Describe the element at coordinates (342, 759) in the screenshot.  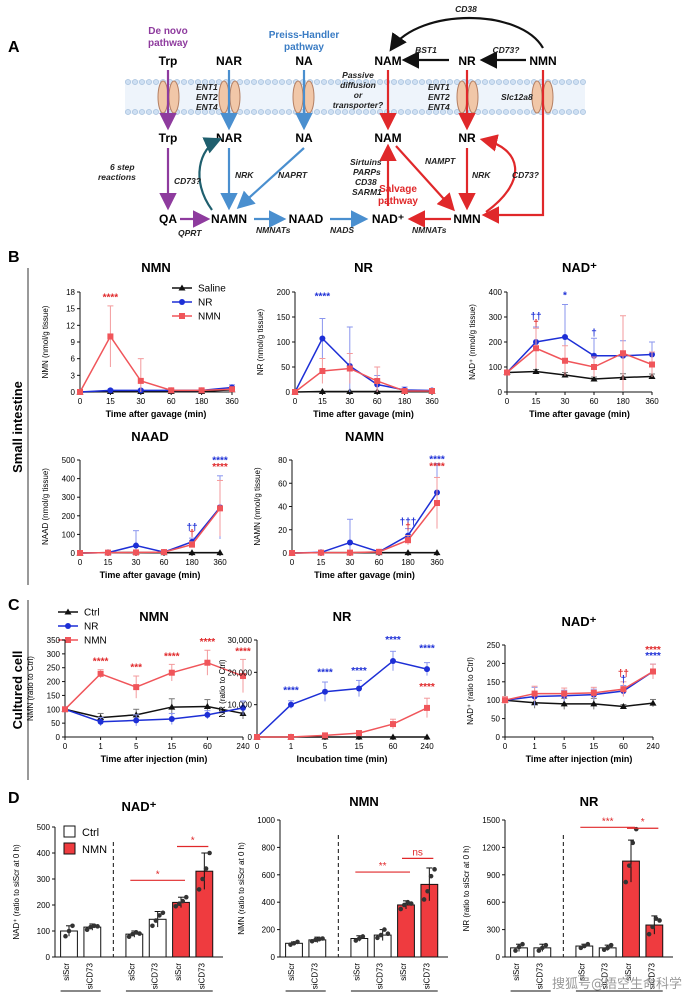
I see `x-axis-label: Incubation time (min)` at that location.